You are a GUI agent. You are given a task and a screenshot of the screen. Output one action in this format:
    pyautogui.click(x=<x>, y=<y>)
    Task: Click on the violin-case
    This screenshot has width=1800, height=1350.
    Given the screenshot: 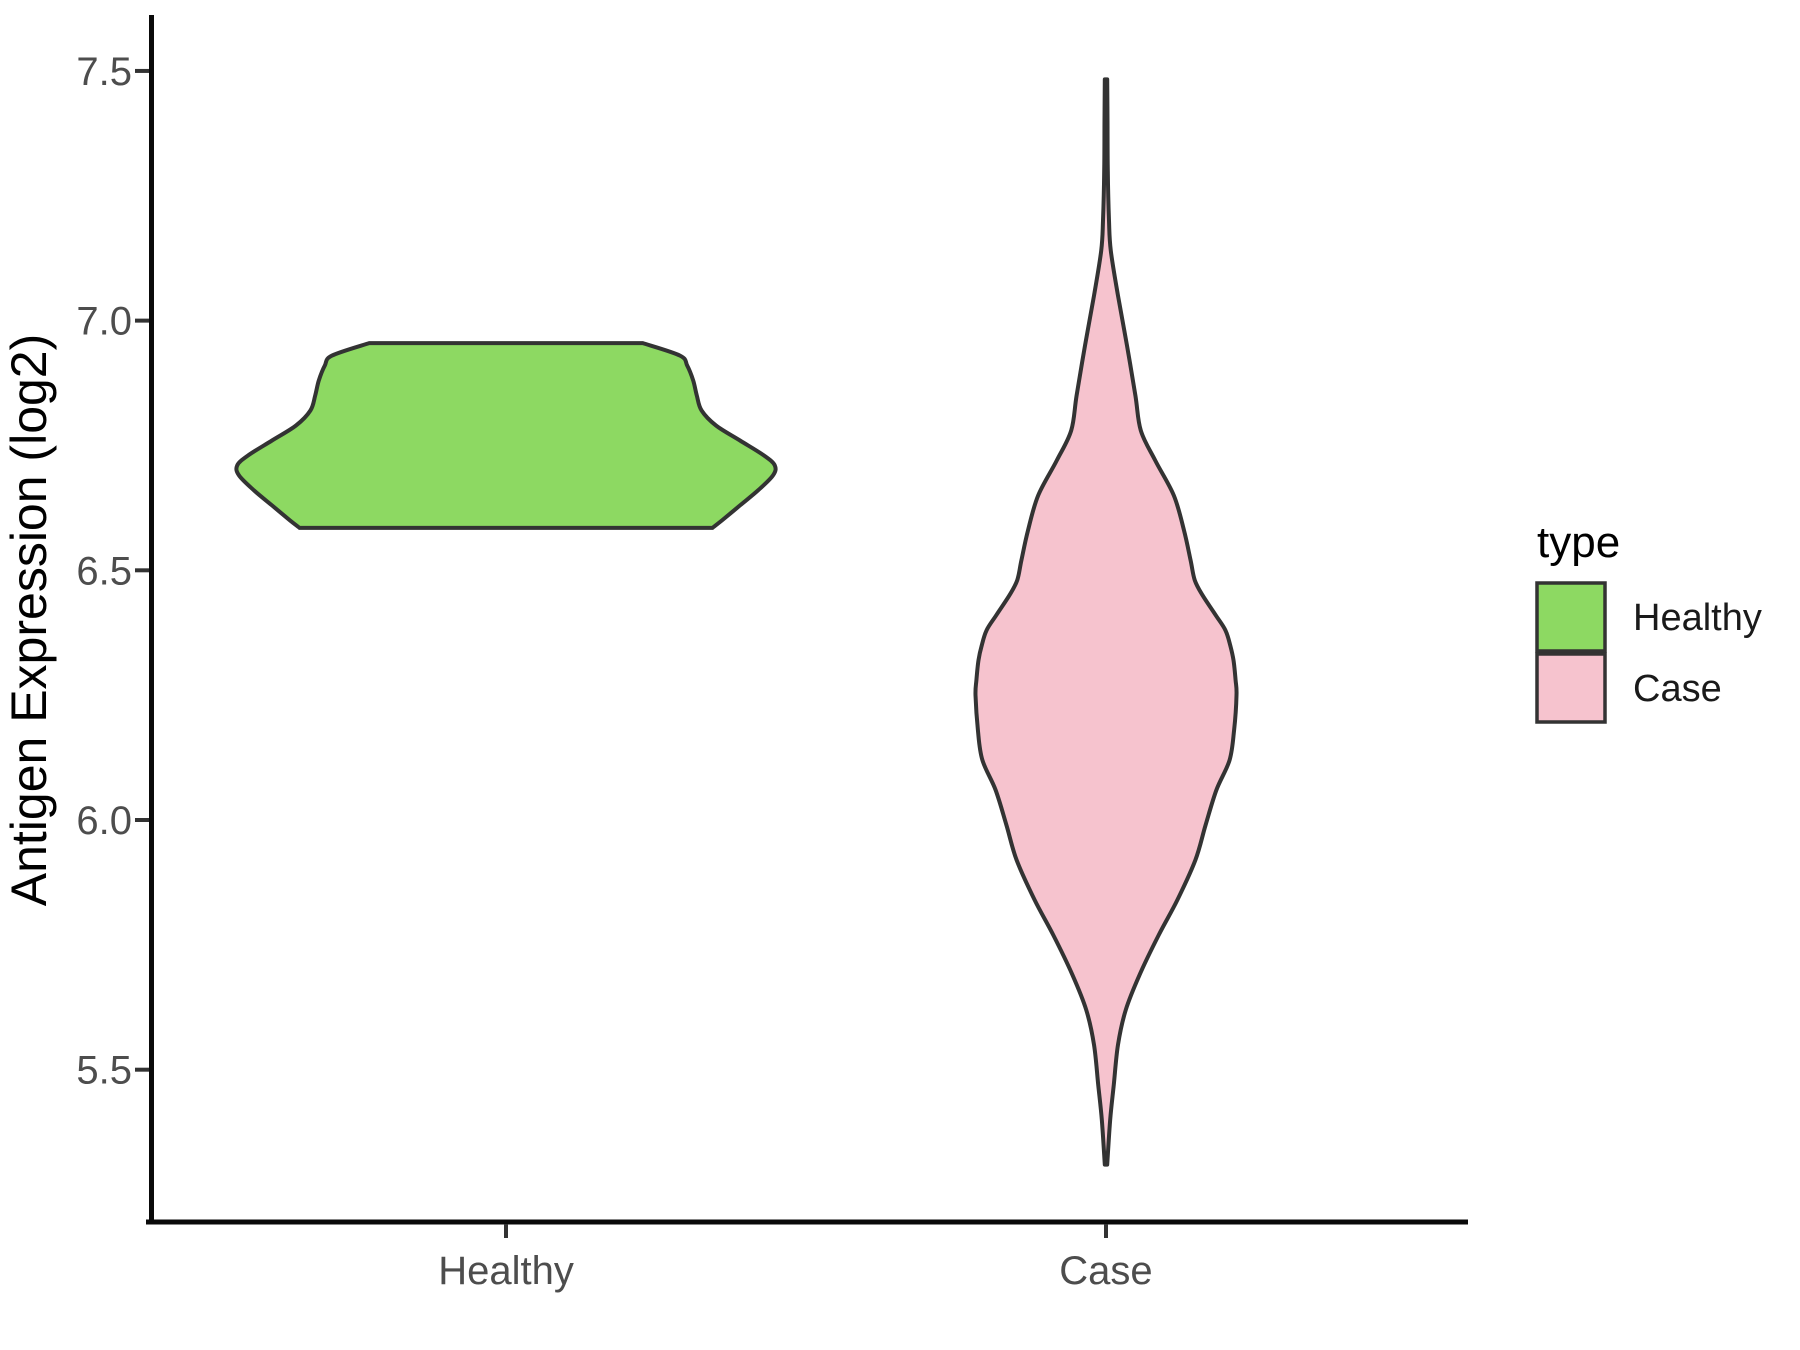 What is the action you would take?
    pyautogui.click(x=1106, y=622)
    